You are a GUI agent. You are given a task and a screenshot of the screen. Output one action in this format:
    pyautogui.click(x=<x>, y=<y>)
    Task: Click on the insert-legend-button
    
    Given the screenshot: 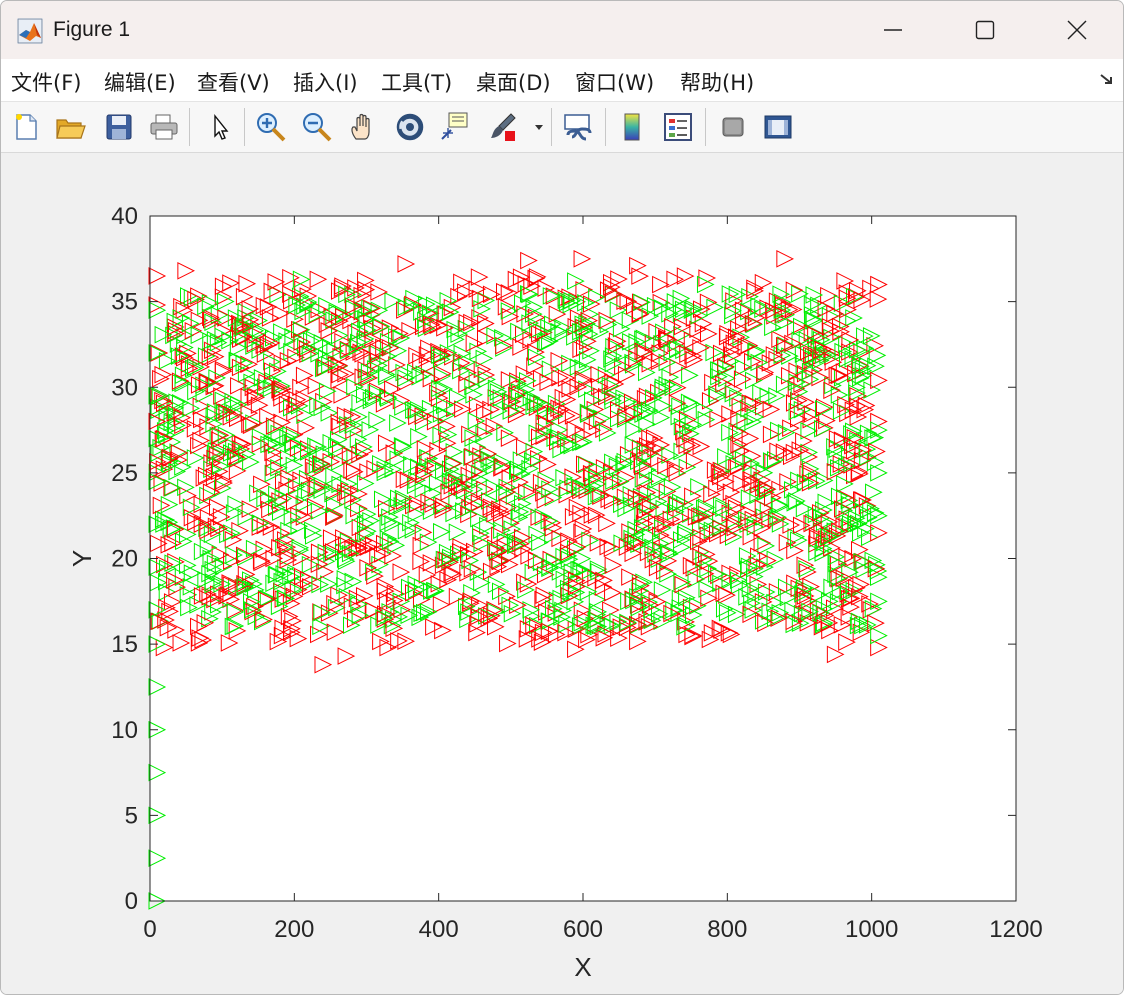 What is the action you would take?
    pyautogui.click(x=678, y=127)
    